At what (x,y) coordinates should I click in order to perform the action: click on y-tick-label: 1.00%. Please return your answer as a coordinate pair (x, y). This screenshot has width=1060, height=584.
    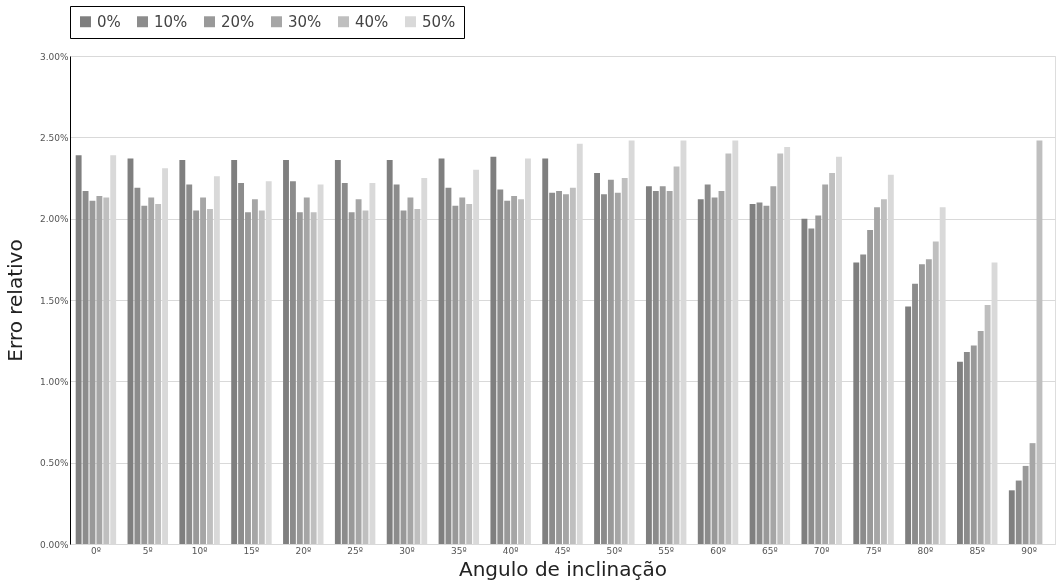
    Looking at the image, I should click on (54, 381).